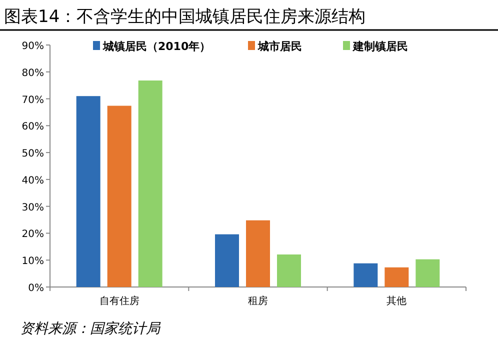 Image resolution: width=498 pixels, height=342 pixels. What do you see at coordinates (396, 301) in the screenshot?
I see `xtick: 其他` at bounding box center [396, 301].